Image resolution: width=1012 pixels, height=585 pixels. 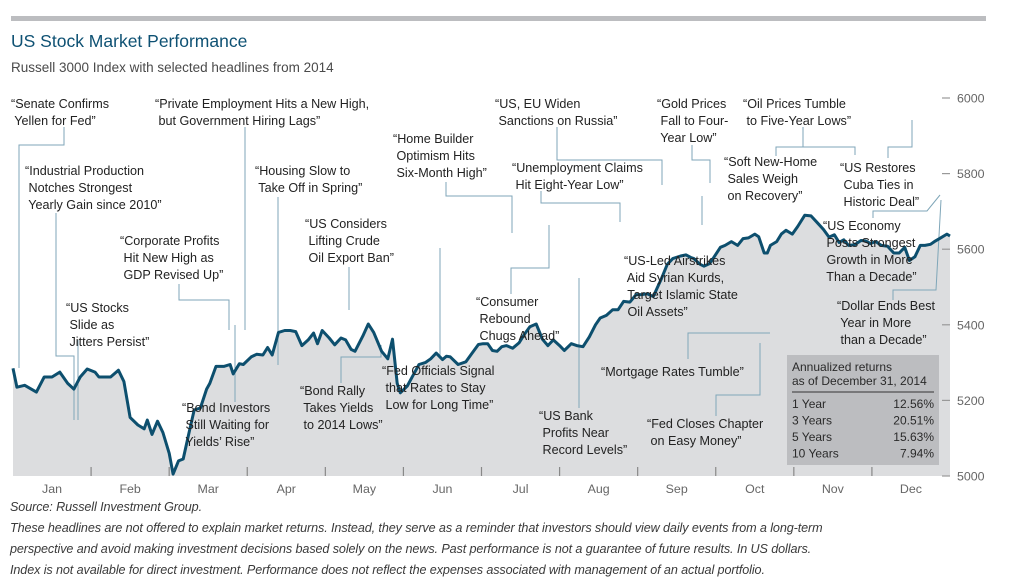 What do you see at coordinates (333, 391) in the screenshot?
I see `headline-text: “Bond Rally` at bounding box center [333, 391].